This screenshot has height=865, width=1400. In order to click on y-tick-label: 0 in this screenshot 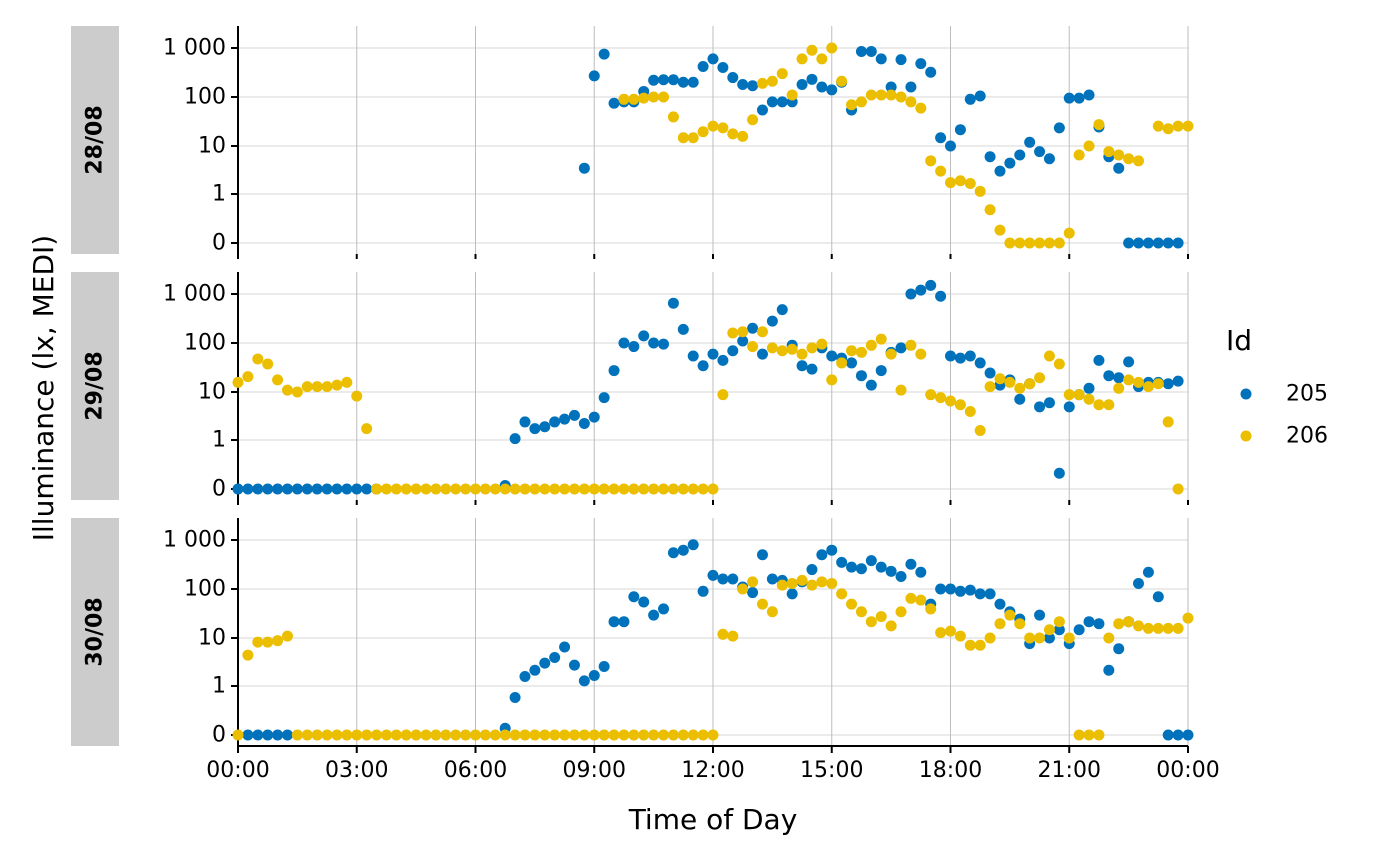, I will do `click(219, 489)`.